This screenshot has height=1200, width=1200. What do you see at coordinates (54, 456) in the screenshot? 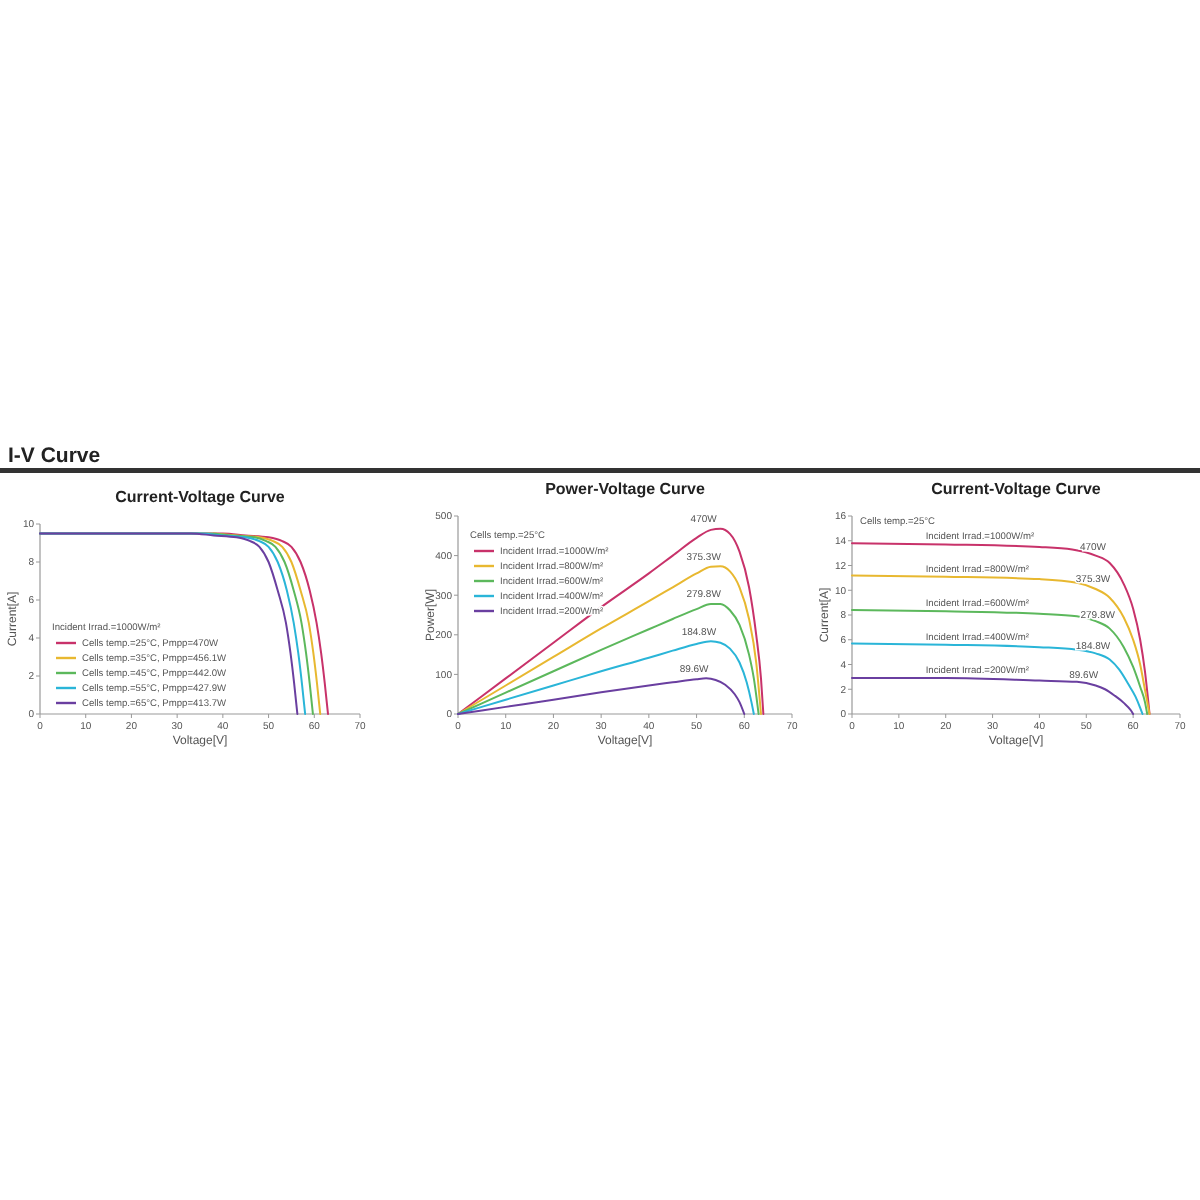
I see `text: I-V Curve` at bounding box center [54, 456].